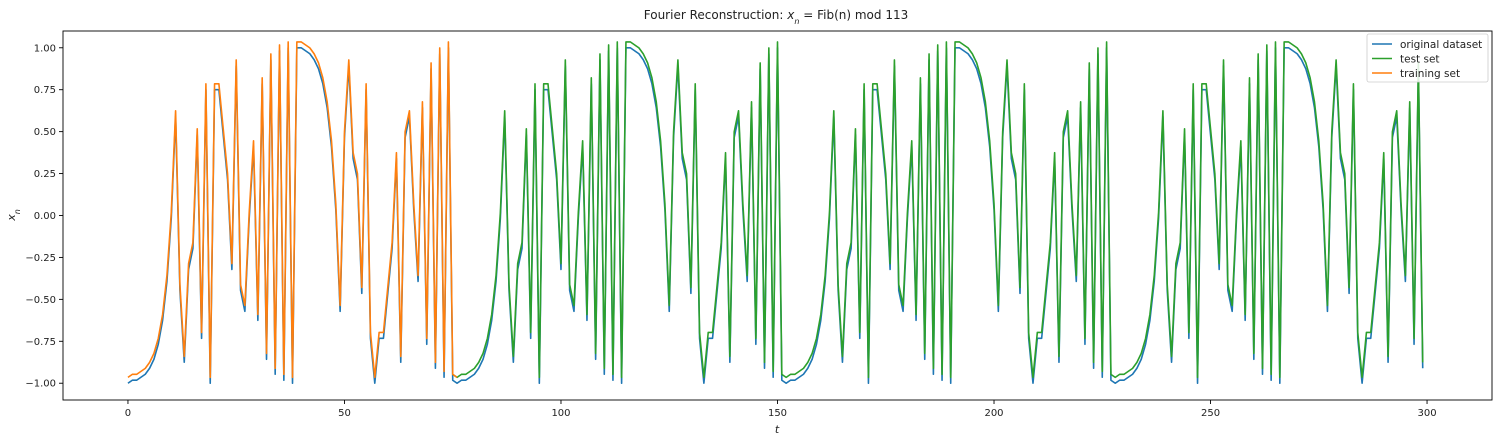 The image size is (1503, 442). I want to click on y-tick-label: −0.75, so click(40, 342).